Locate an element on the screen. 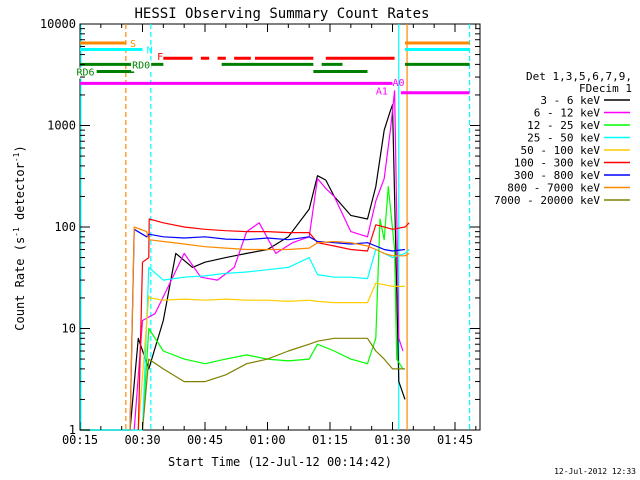 The height and width of the screenshot is (480, 640). flag-label-n: N is located at coordinates (150, 51).